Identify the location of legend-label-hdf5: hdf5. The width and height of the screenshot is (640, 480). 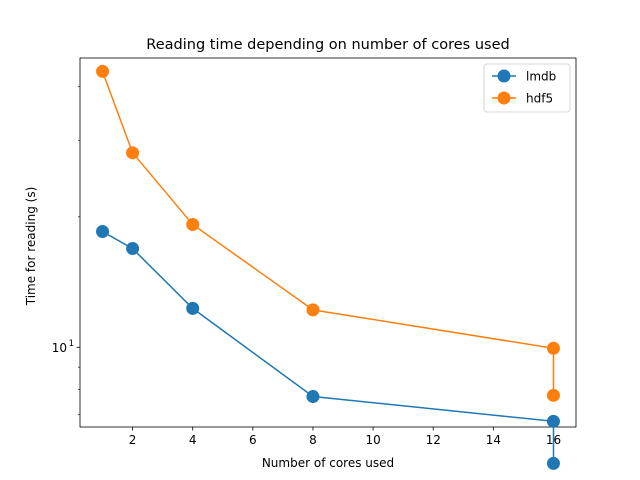
(539, 99).